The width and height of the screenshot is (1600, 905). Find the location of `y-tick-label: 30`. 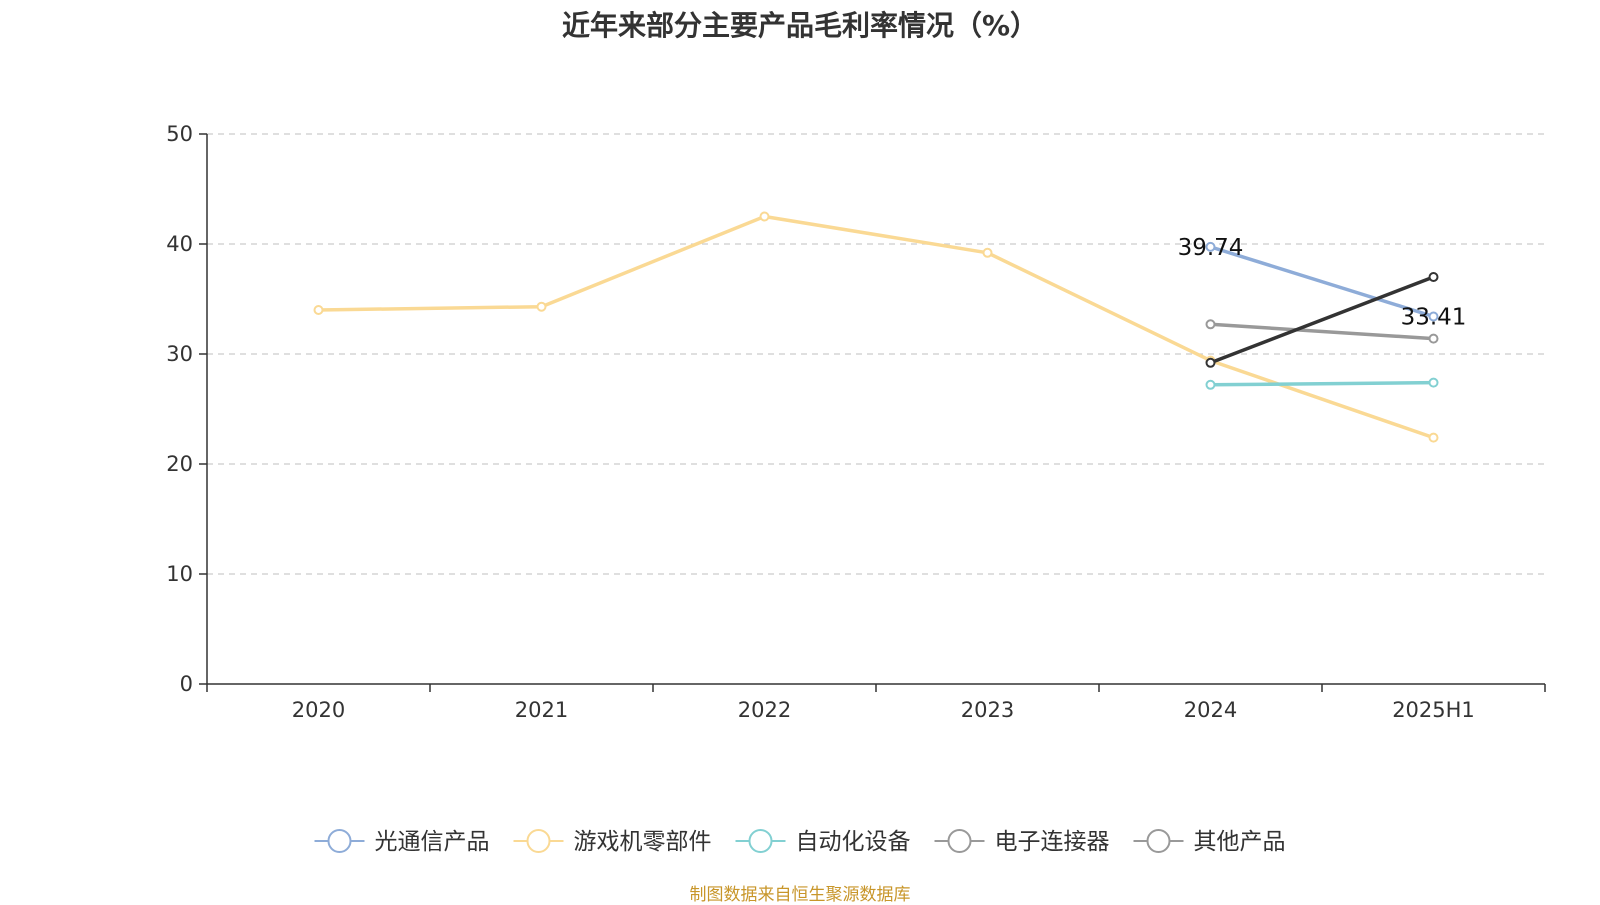

y-tick-label: 30 is located at coordinates (179, 354).